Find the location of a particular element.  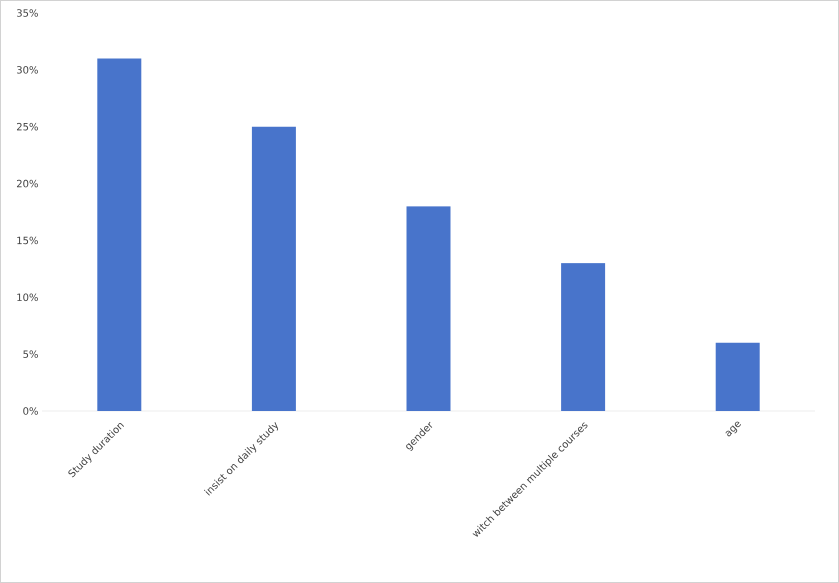

y-tick-label: 35% is located at coordinates (27, 13).